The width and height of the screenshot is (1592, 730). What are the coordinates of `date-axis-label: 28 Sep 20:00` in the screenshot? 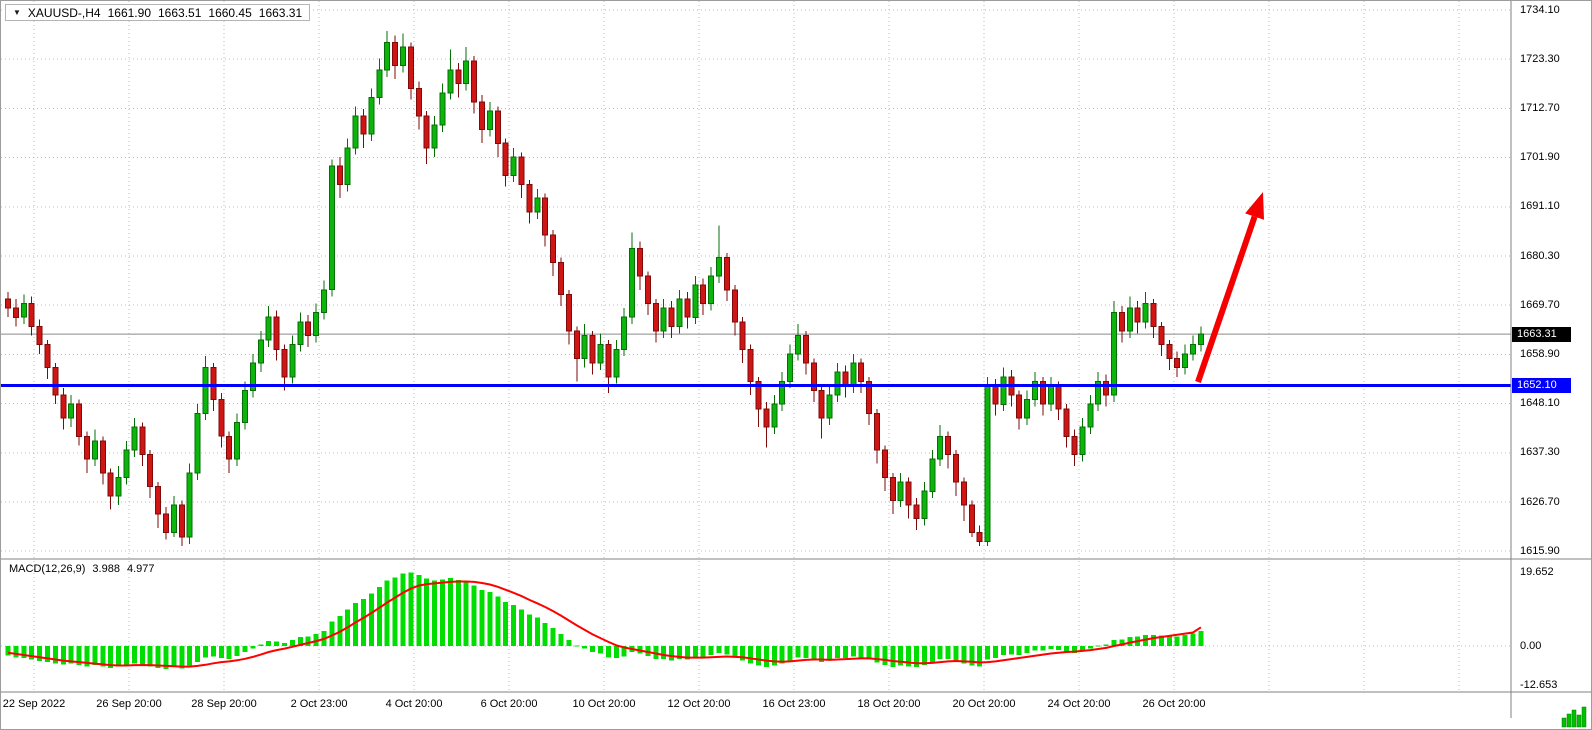 It's located at (224, 704).